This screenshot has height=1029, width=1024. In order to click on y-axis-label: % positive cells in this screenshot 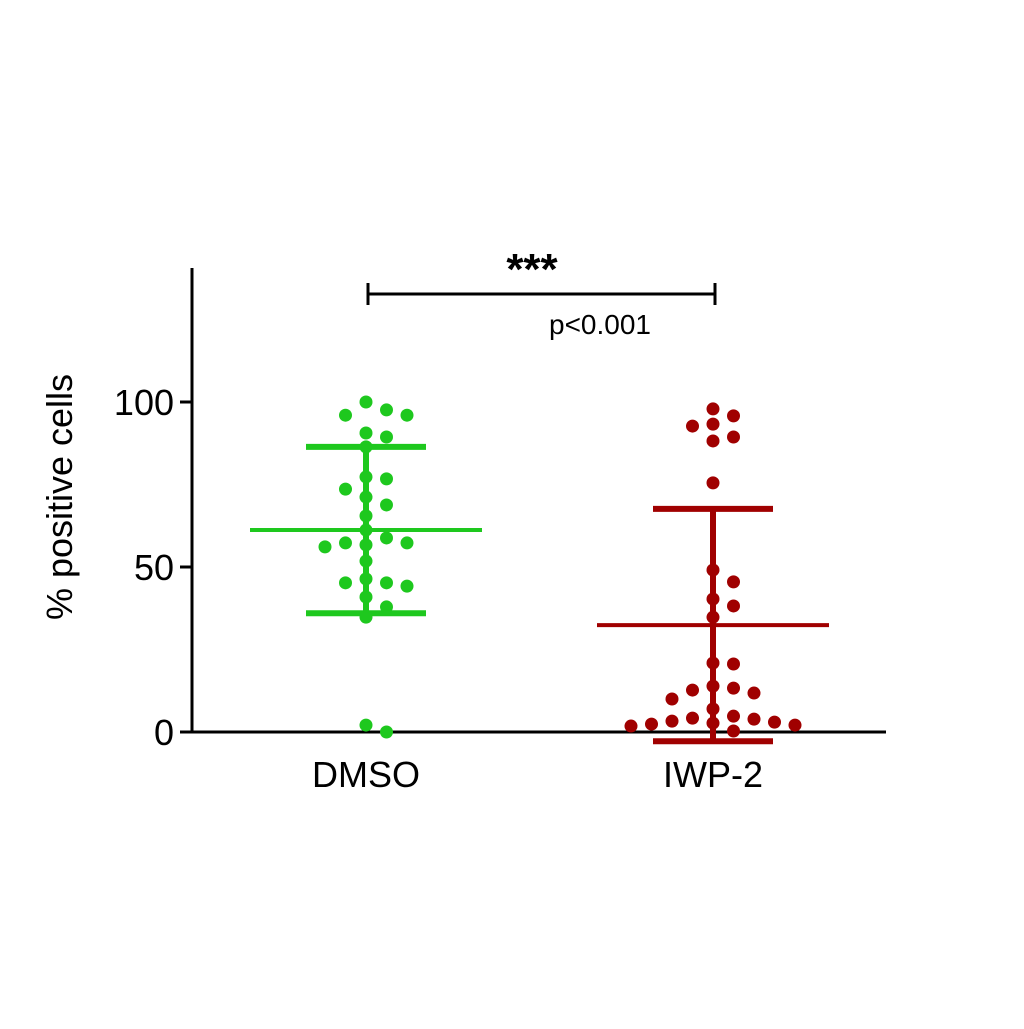, I will do `click(59, 497)`.